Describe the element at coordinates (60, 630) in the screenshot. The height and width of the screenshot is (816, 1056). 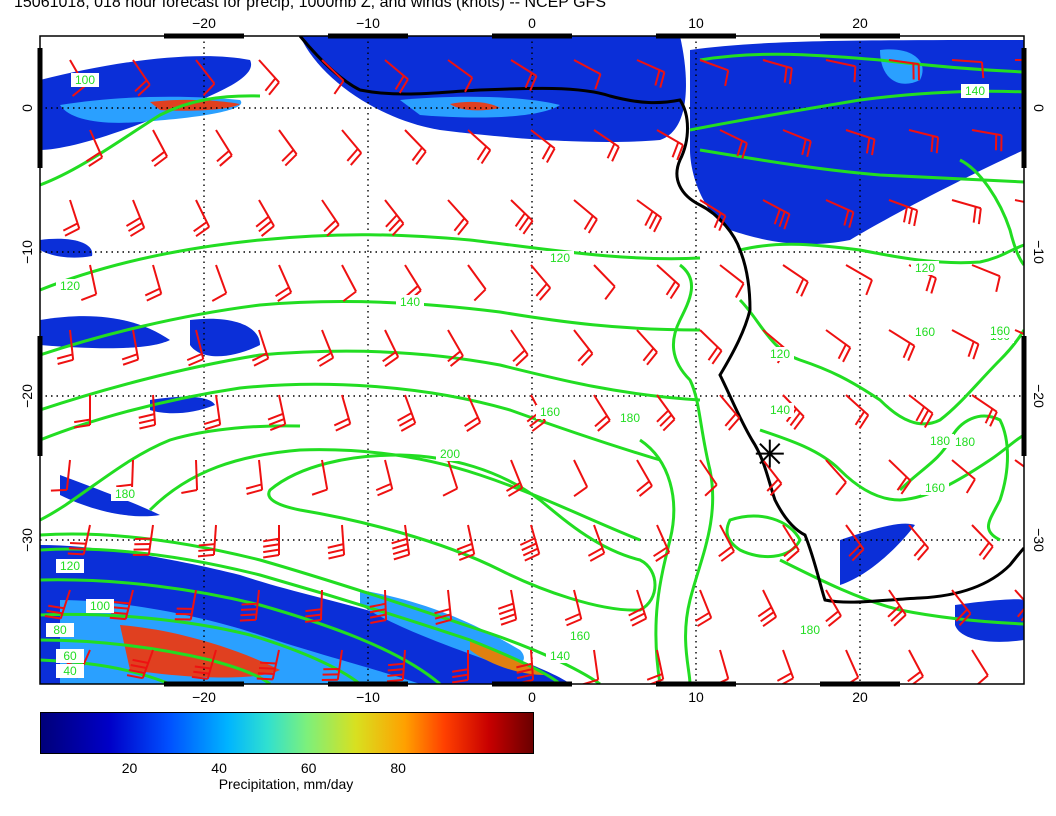
I see `contour-label: 80` at that location.